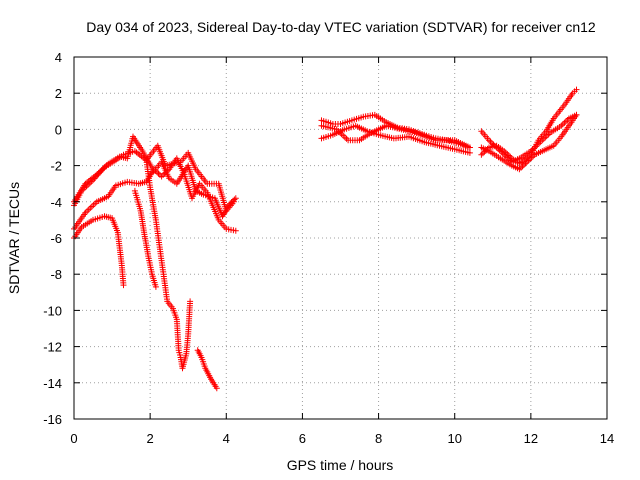  I want to click on x-tick-label: 10, so click(454, 438).